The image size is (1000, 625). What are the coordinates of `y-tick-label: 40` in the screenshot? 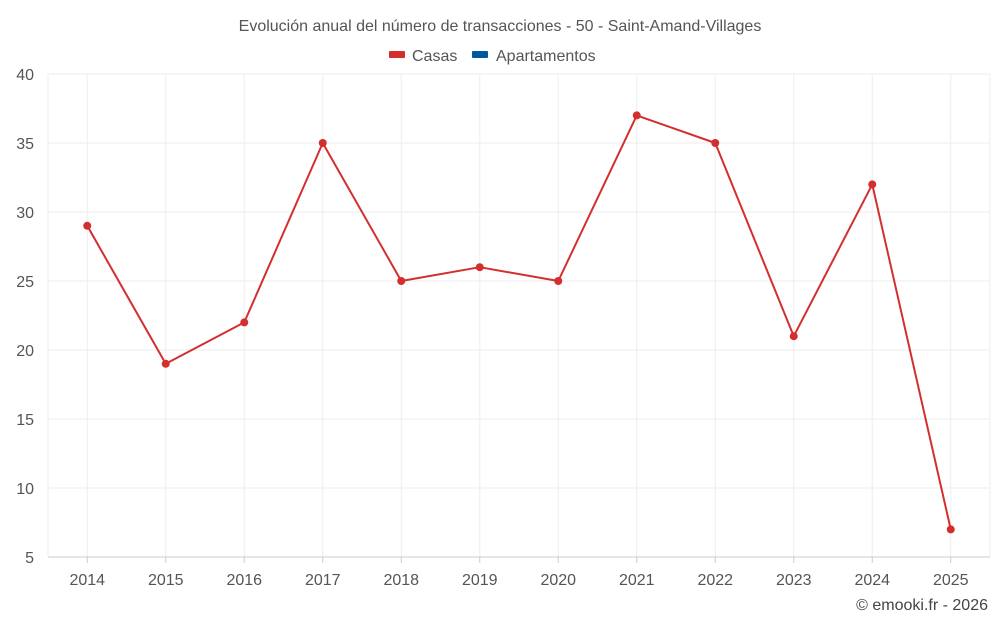 It's located at (25, 75).